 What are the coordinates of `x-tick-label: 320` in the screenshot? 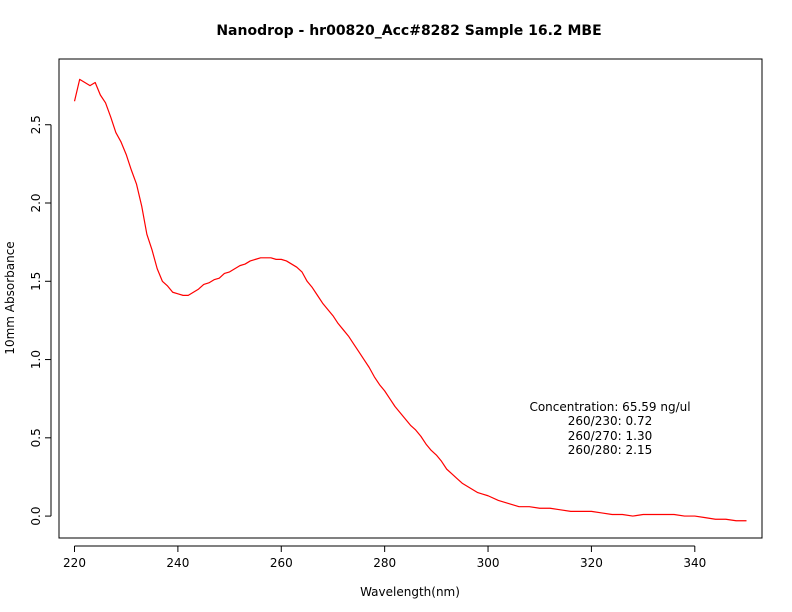 It's located at (591, 563).